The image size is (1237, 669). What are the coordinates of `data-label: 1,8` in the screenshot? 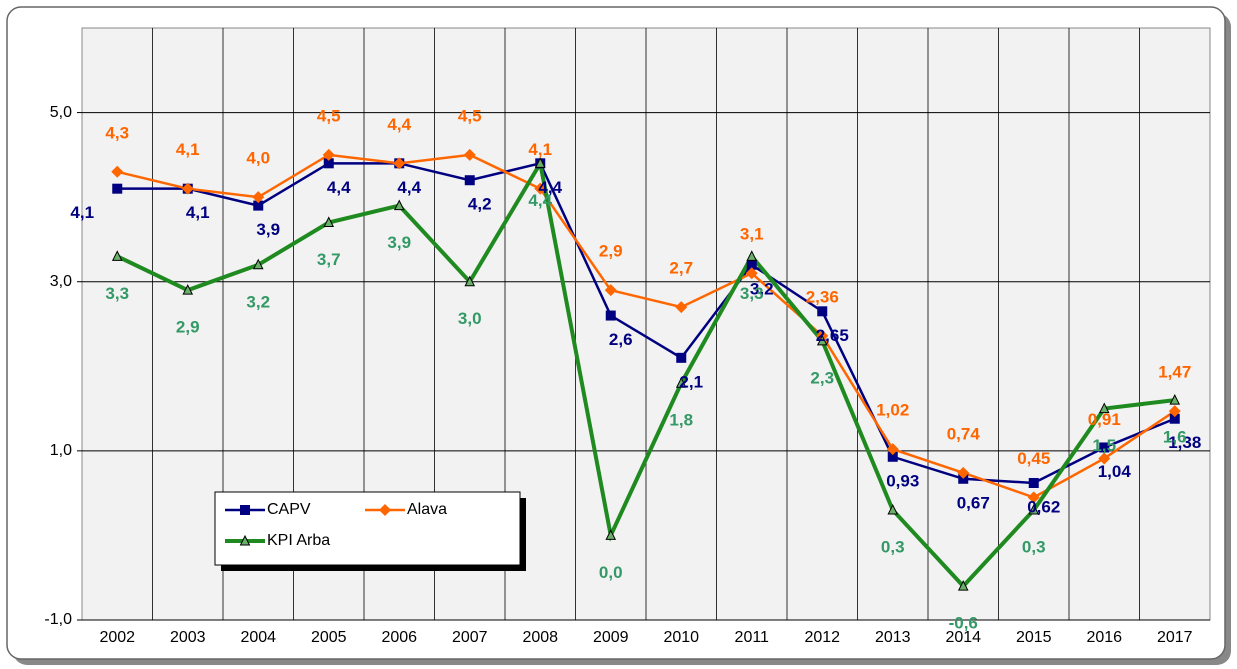 It's located at (681, 420).